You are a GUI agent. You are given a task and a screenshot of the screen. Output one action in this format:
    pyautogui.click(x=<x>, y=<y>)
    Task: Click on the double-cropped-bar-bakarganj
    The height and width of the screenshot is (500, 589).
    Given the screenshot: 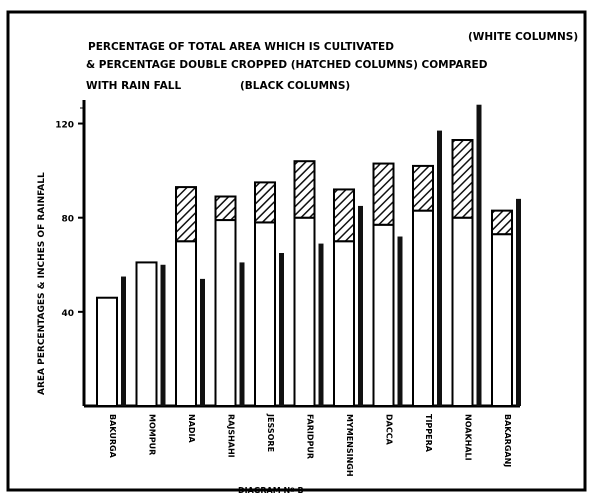 What is the action you would take?
    pyautogui.click(x=502, y=222)
    